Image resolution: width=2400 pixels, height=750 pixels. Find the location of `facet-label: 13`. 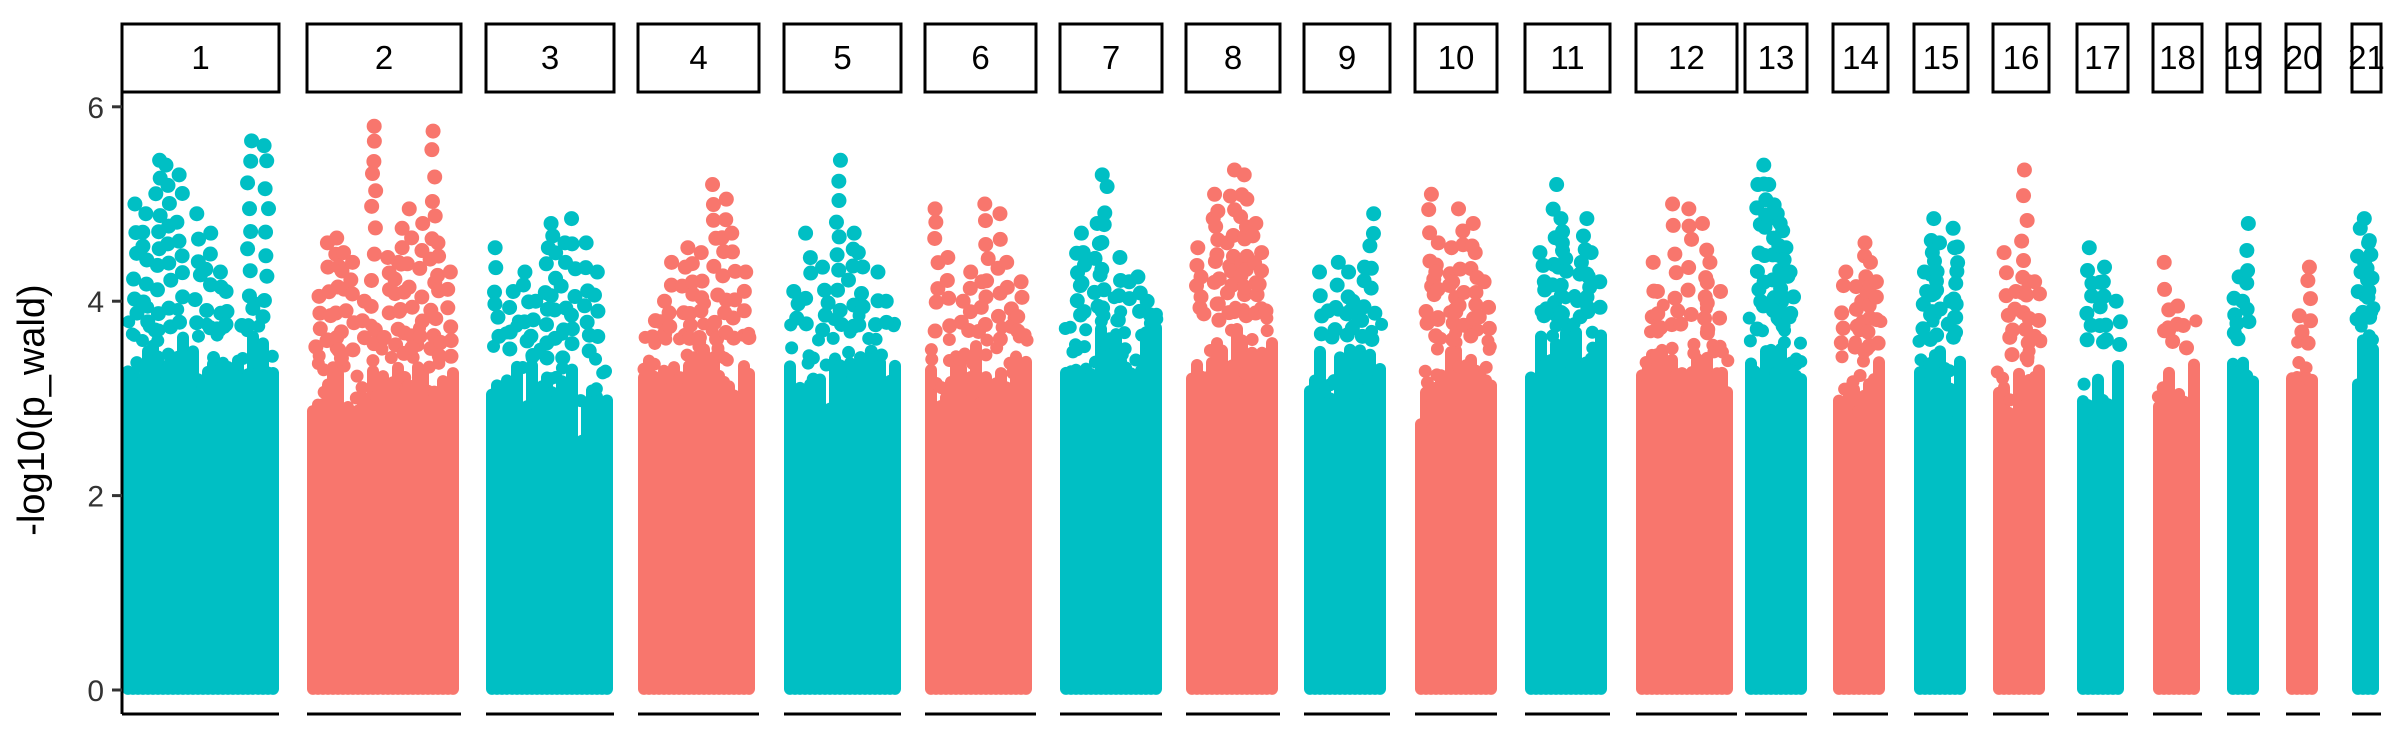

facet-label: 13 is located at coordinates (1776, 57).